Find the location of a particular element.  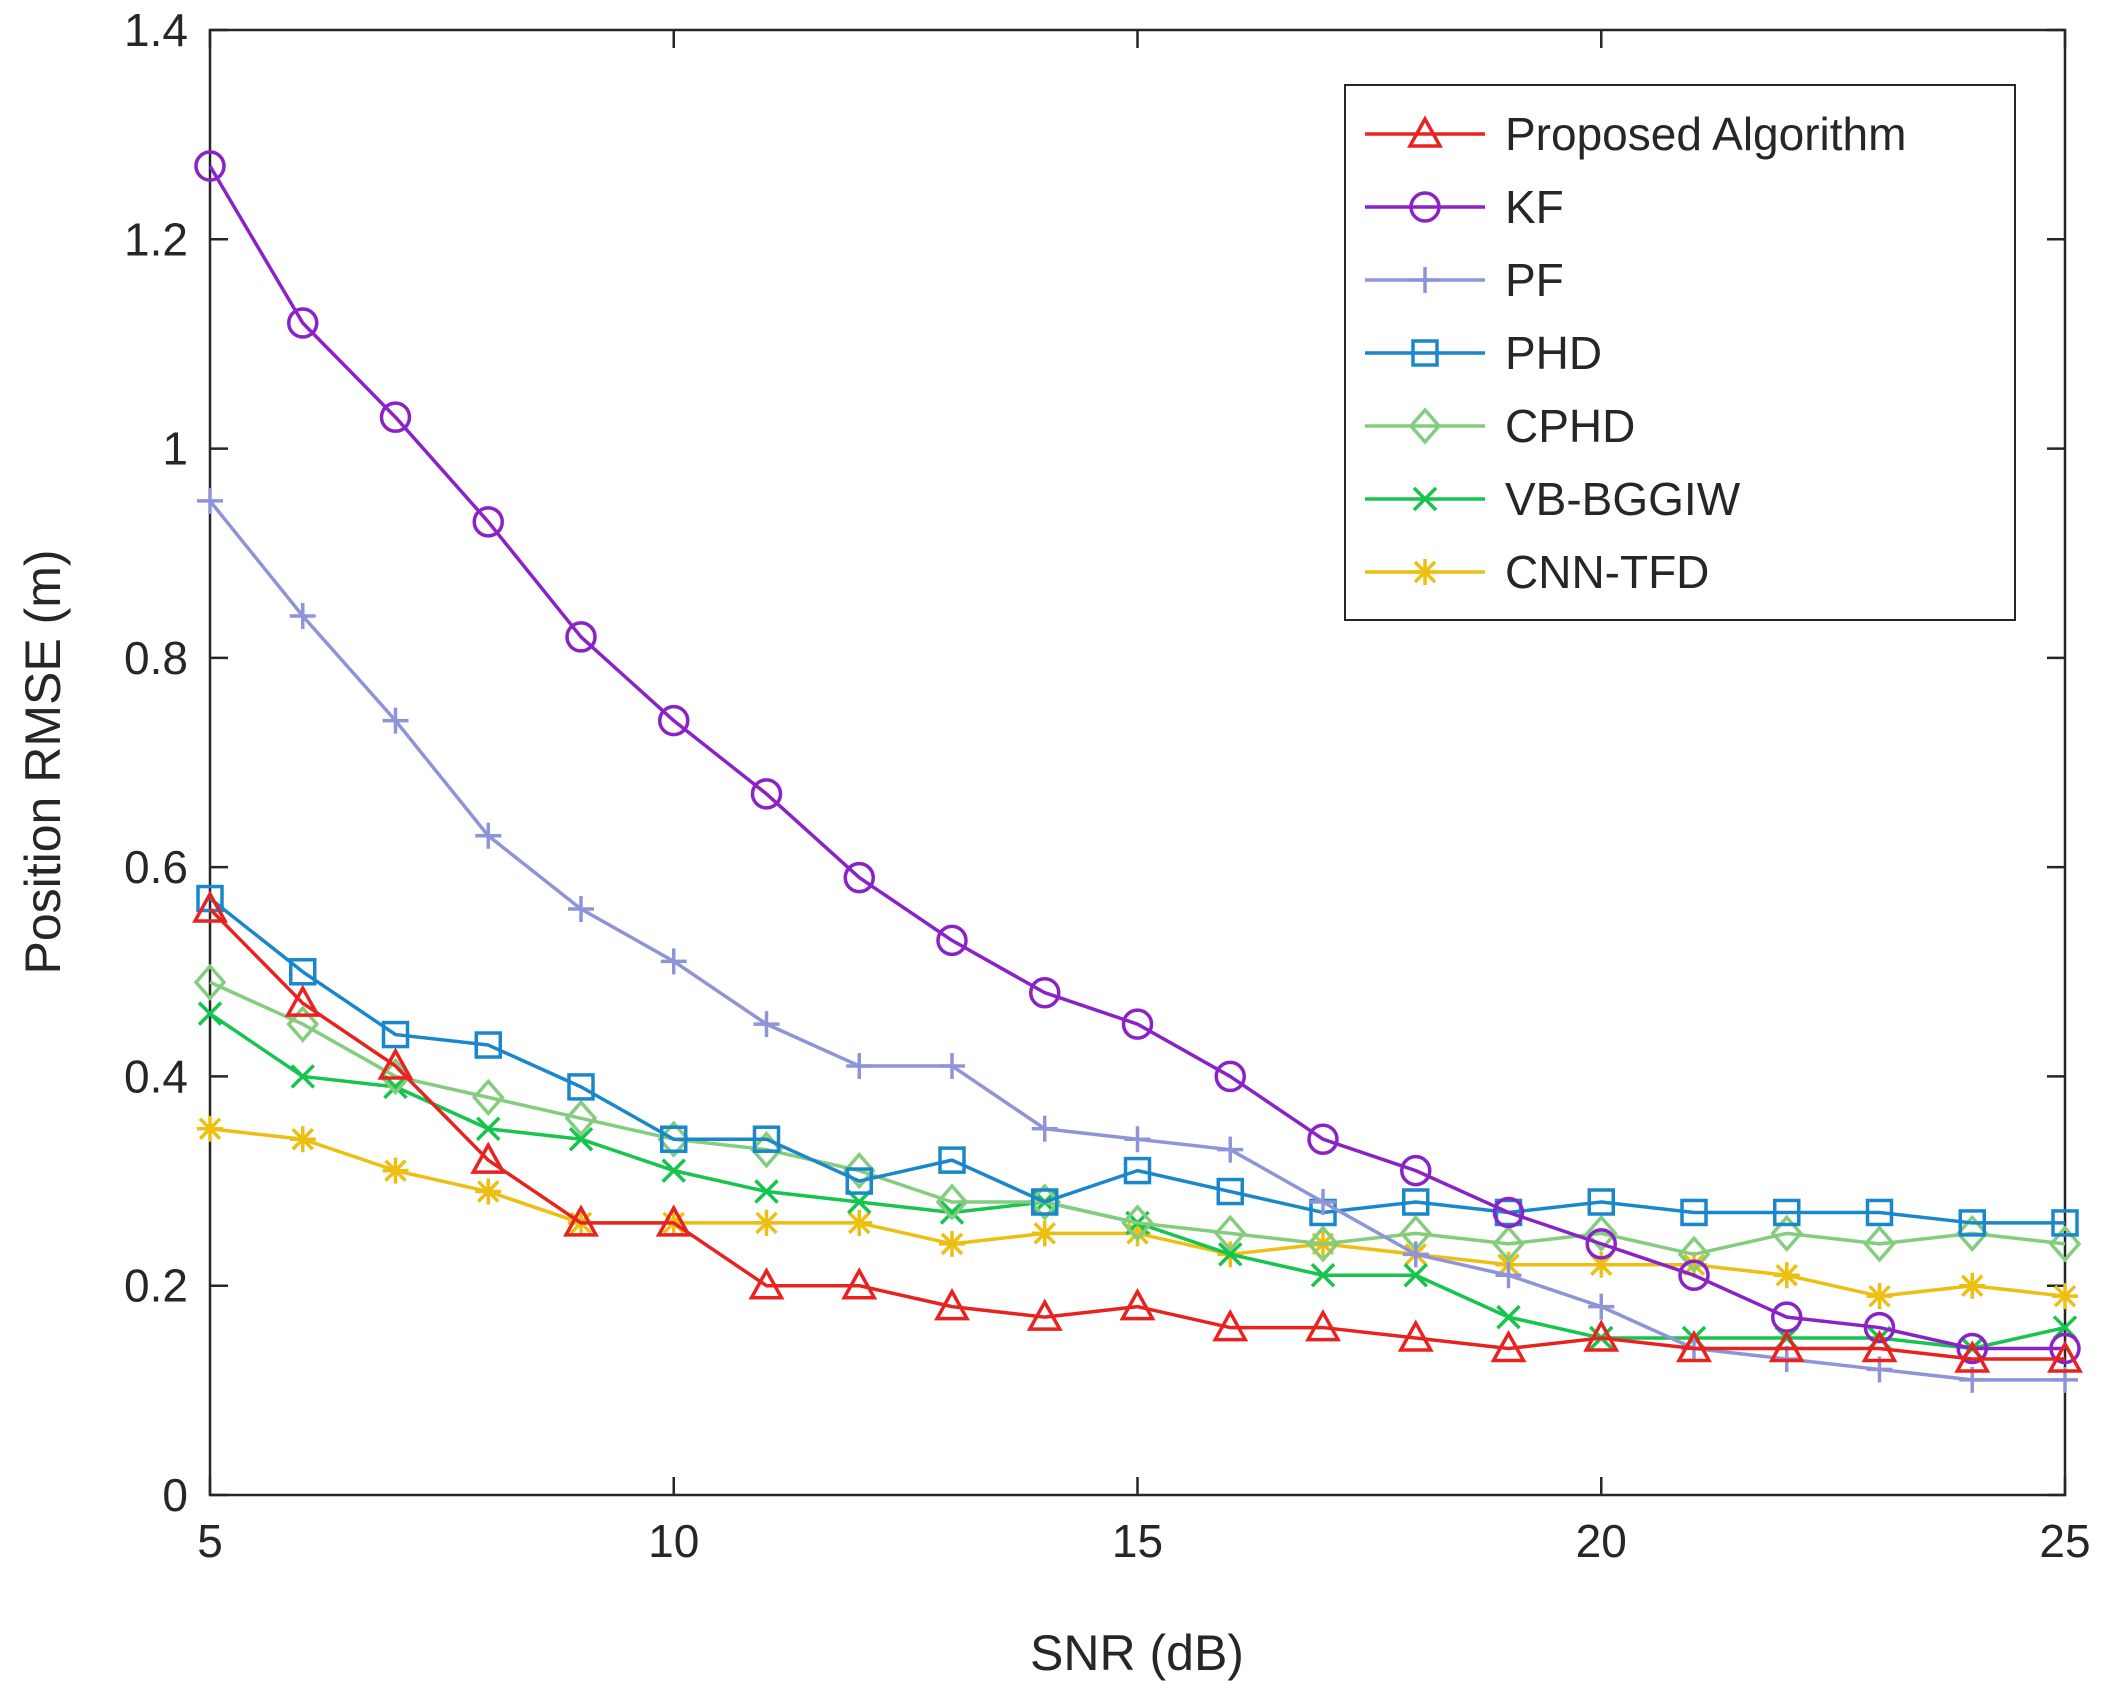

x-tick-label: 20 is located at coordinates (1601, 1541).